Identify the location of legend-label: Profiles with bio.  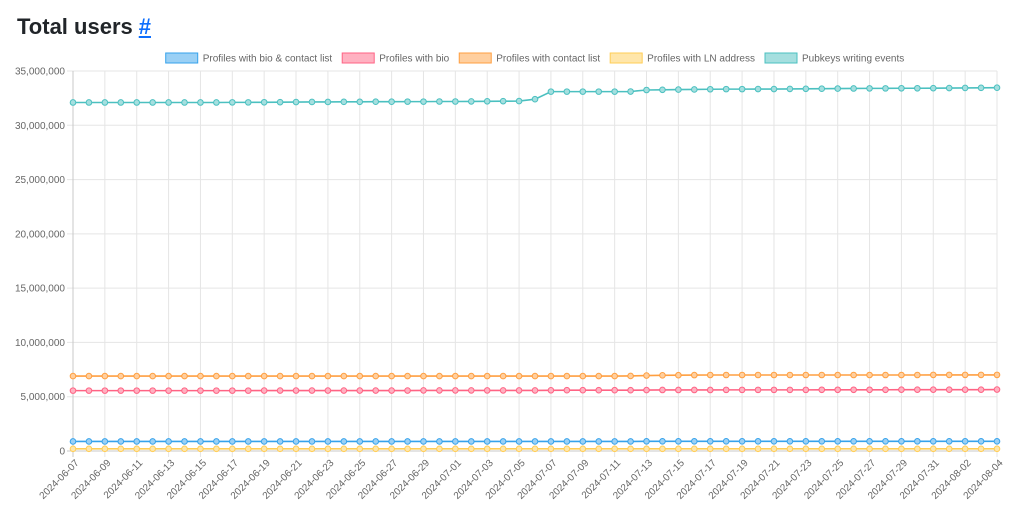
(414, 59).